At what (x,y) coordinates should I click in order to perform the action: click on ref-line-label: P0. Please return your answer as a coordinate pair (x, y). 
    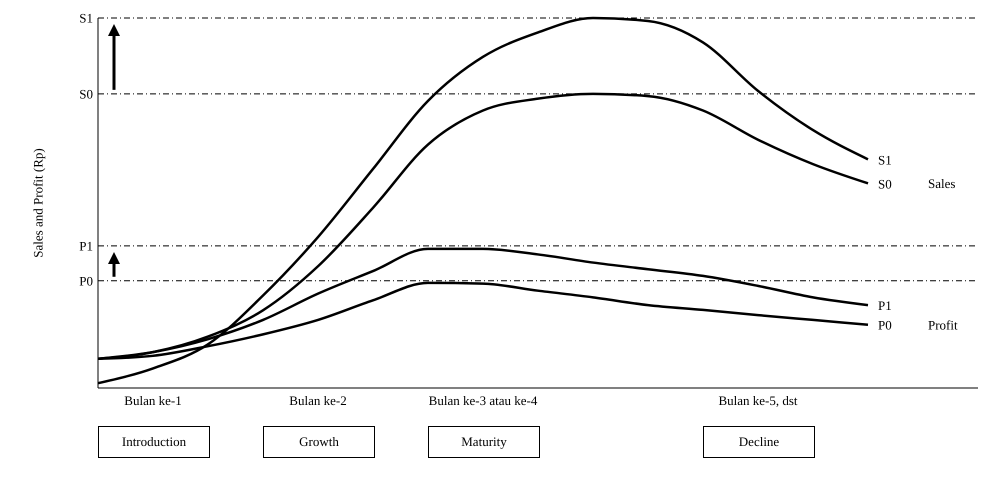
    Looking at the image, I should click on (86, 280).